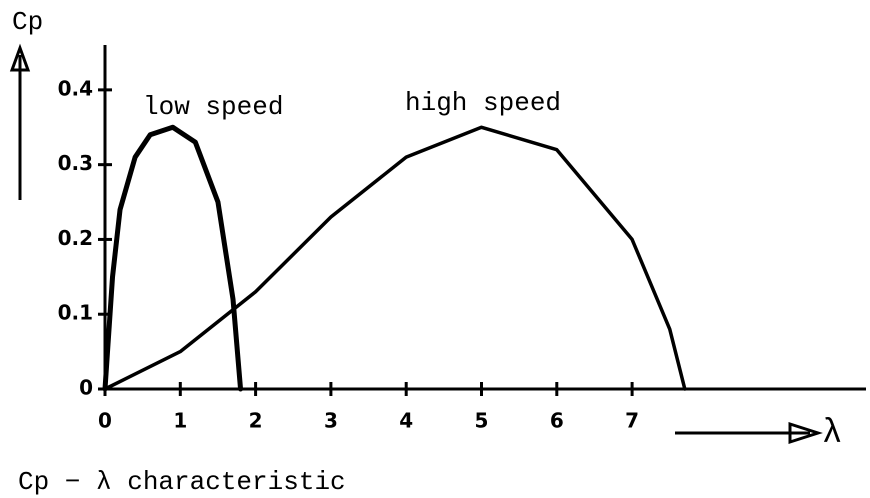 This screenshot has width=870, height=498. I want to click on x-axis-label: λ, so click(832, 434).